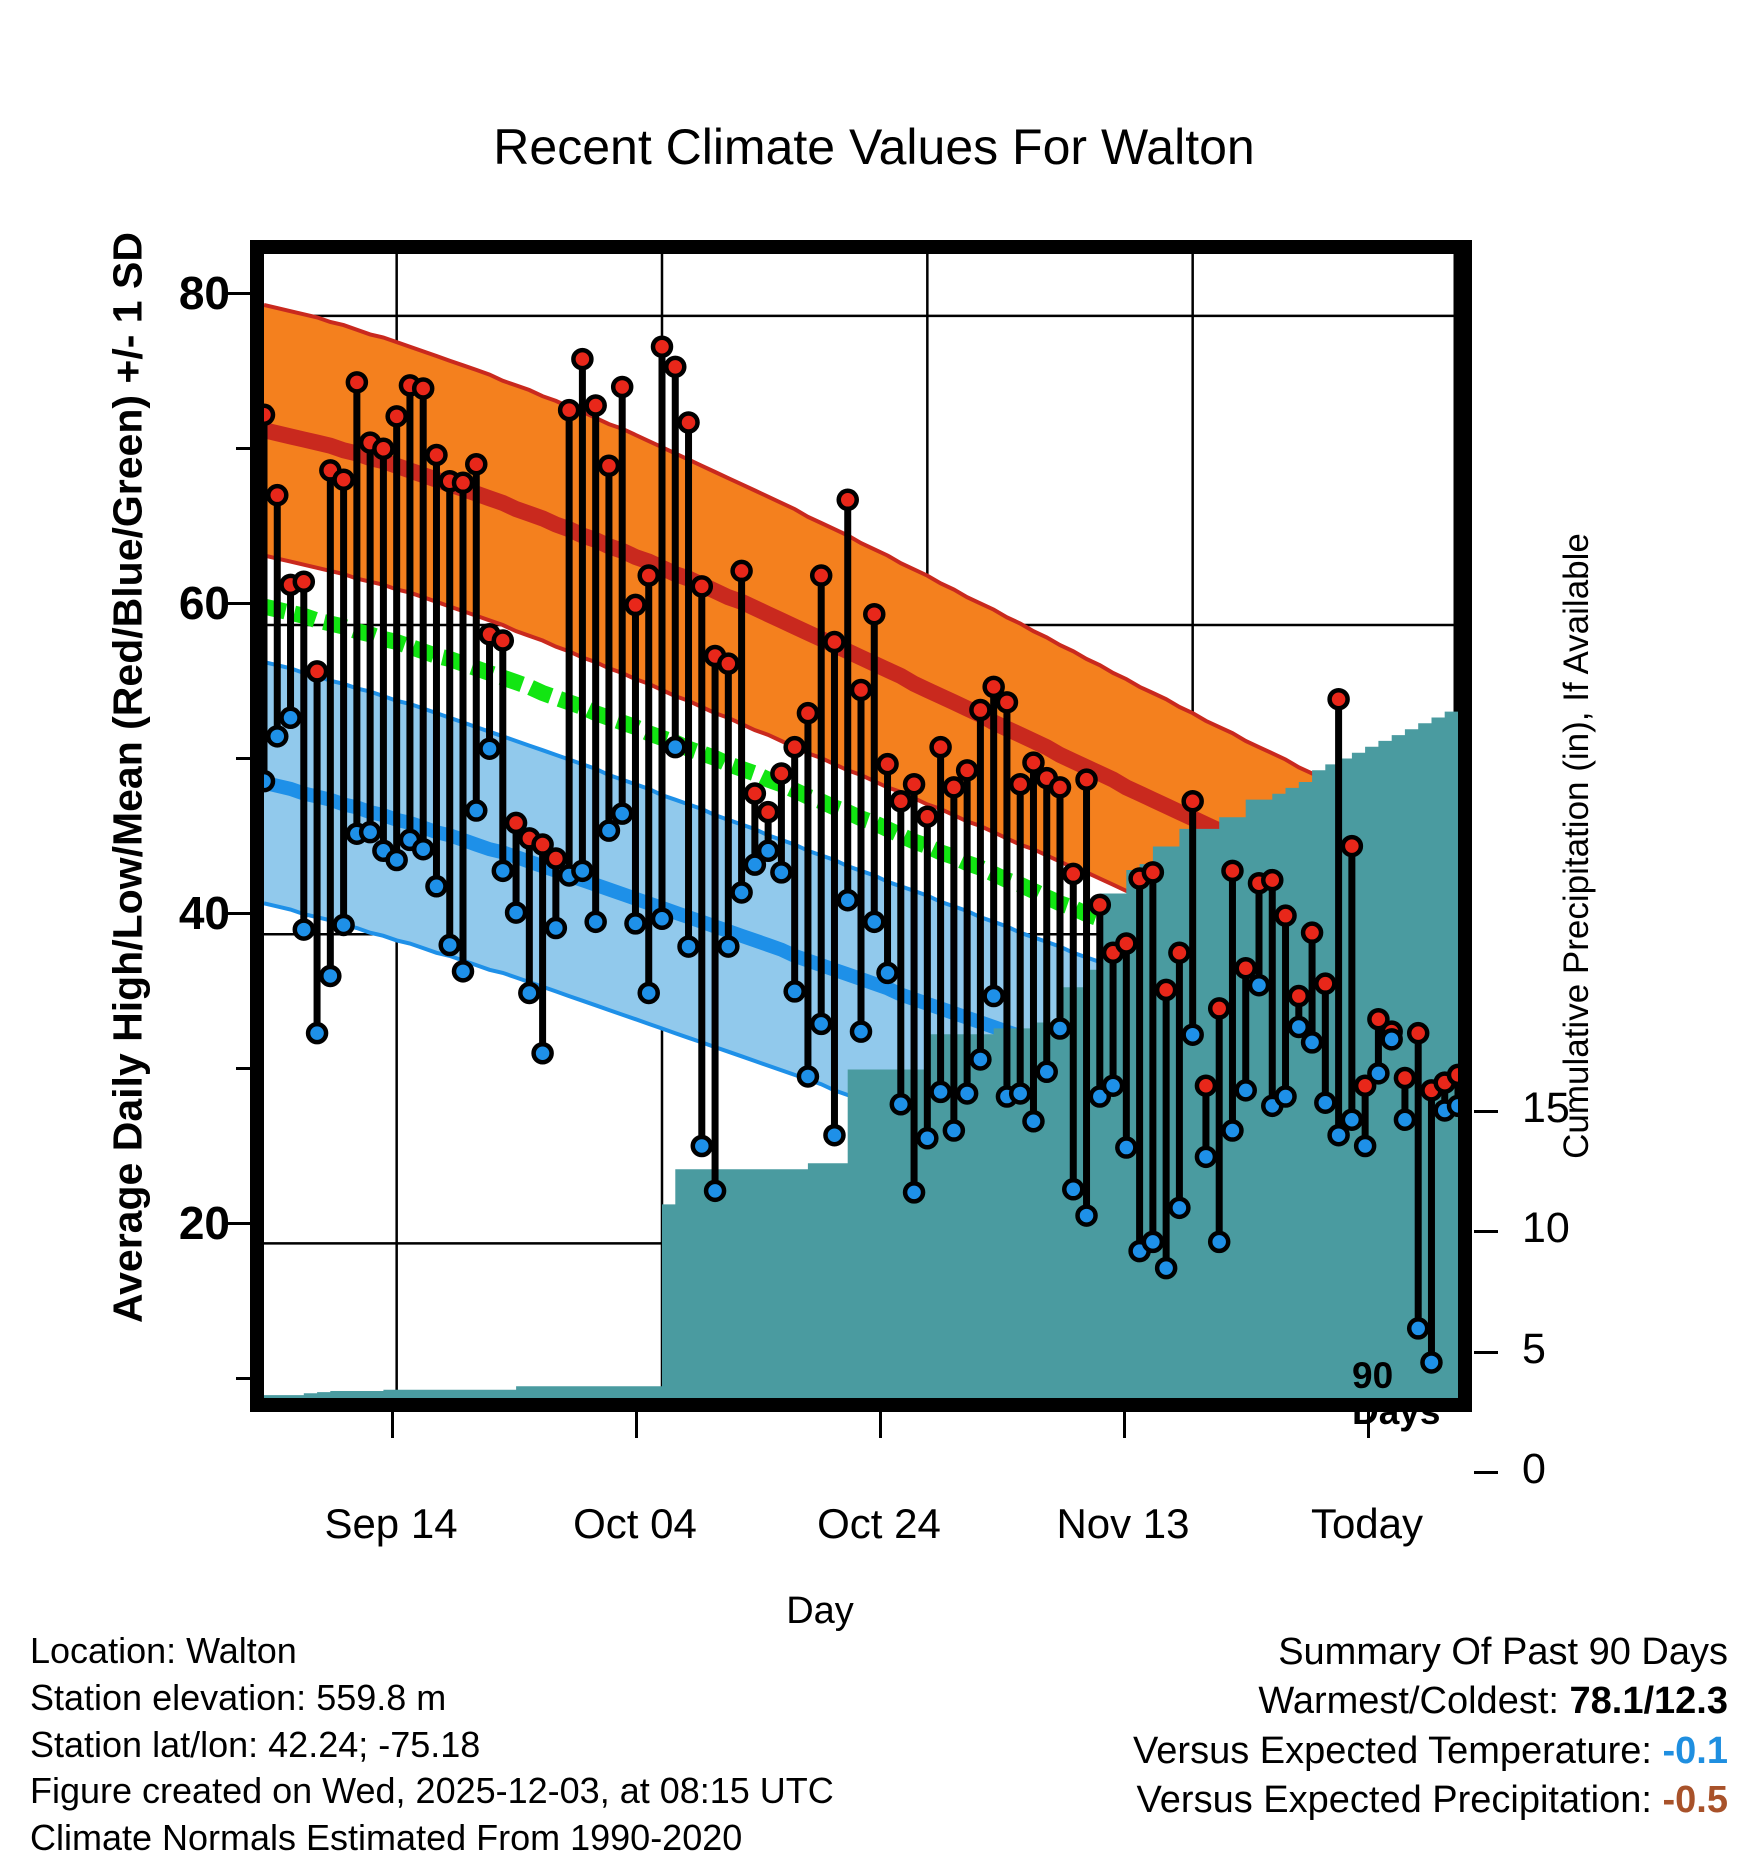  Describe the element at coordinates (1534, 1469) in the screenshot. I see `y-tick-right-0: 0` at that location.